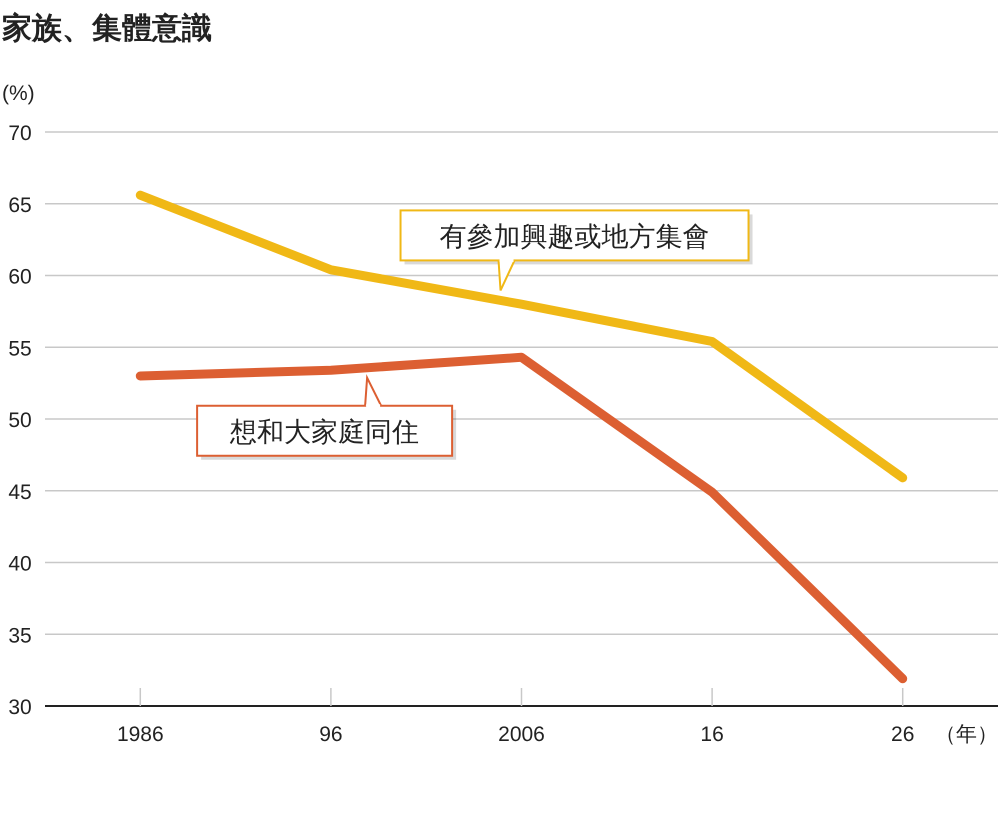 This screenshot has height=820, width=1000. What do you see at coordinates (20, 420) in the screenshot?
I see `y-tick-label: 50` at bounding box center [20, 420].